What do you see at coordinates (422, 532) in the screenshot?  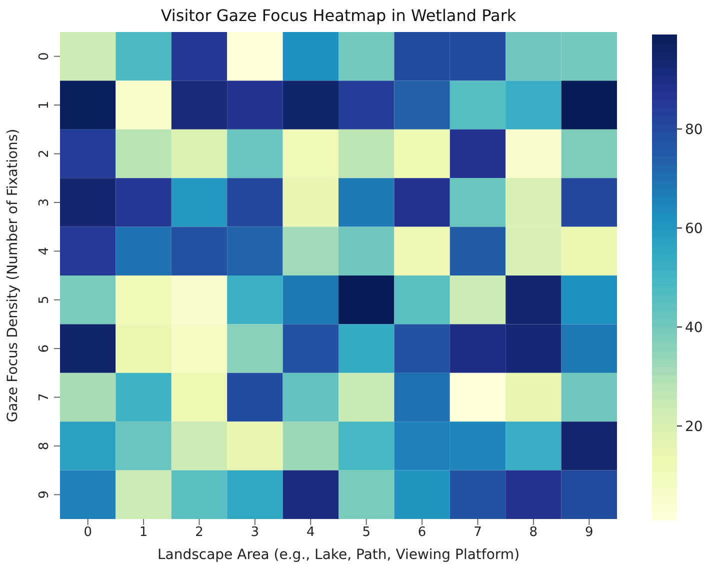 I see `x-tick-label: 6` at bounding box center [422, 532].